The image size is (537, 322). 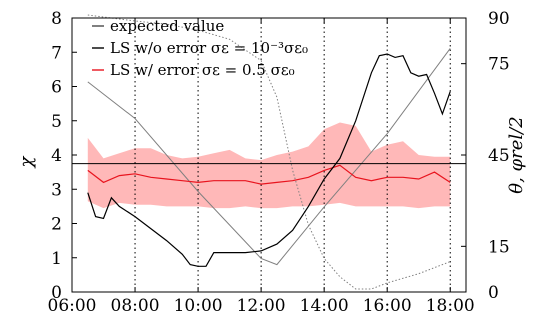 What do you see at coordinates (26, 162) in the screenshot?
I see `y-axis-label-left: χ` at bounding box center [26, 162].